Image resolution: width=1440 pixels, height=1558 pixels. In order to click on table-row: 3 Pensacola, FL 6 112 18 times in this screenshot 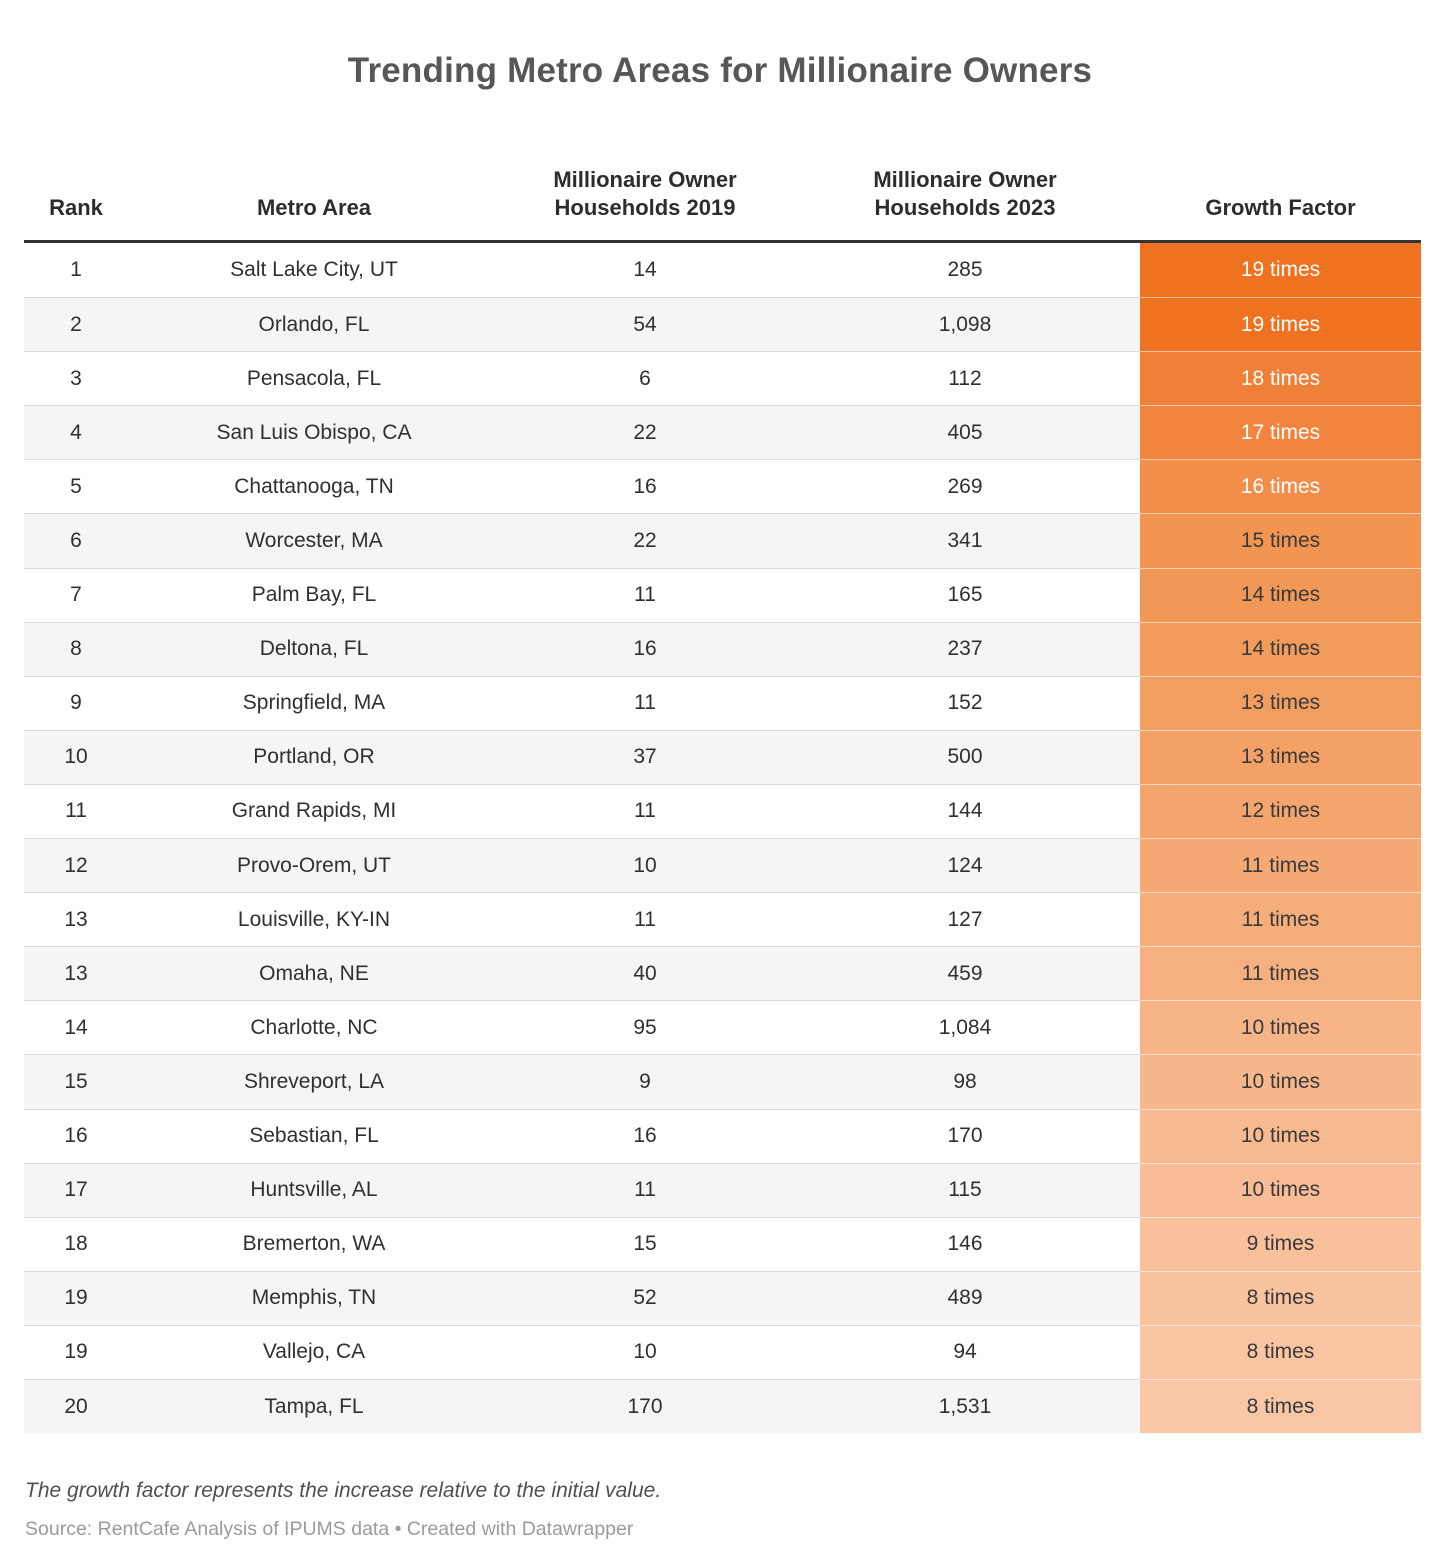, I will do `click(722, 378)`.